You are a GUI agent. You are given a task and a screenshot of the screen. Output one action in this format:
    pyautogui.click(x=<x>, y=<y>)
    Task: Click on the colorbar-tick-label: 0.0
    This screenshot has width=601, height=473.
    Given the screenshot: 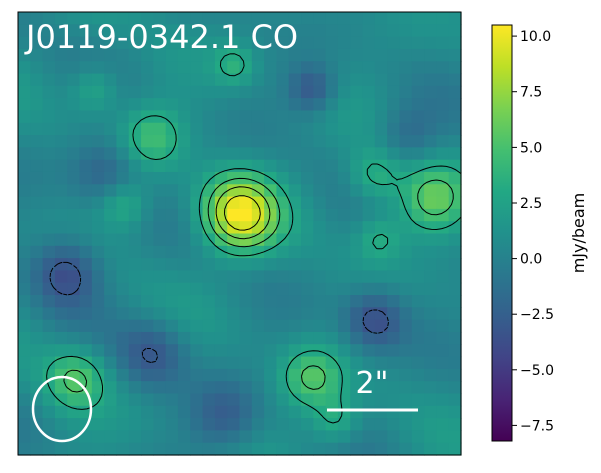 What is the action you would take?
    pyautogui.click(x=531, y=260)
    